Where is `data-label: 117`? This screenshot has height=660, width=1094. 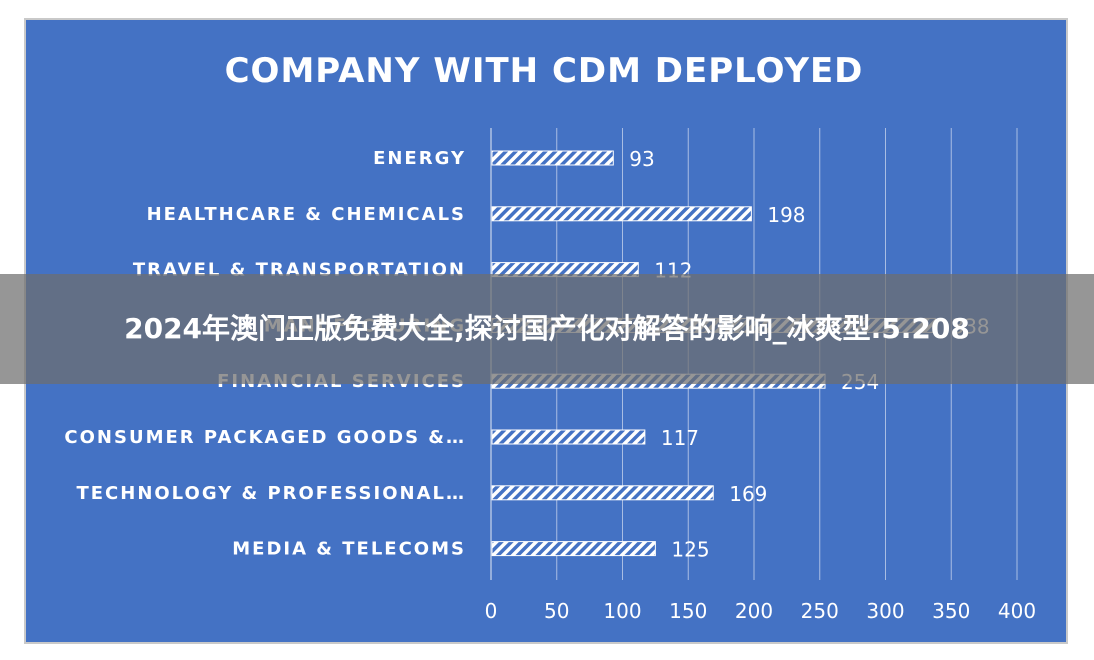
data-label: 117 is located at coordinates (680, 438).